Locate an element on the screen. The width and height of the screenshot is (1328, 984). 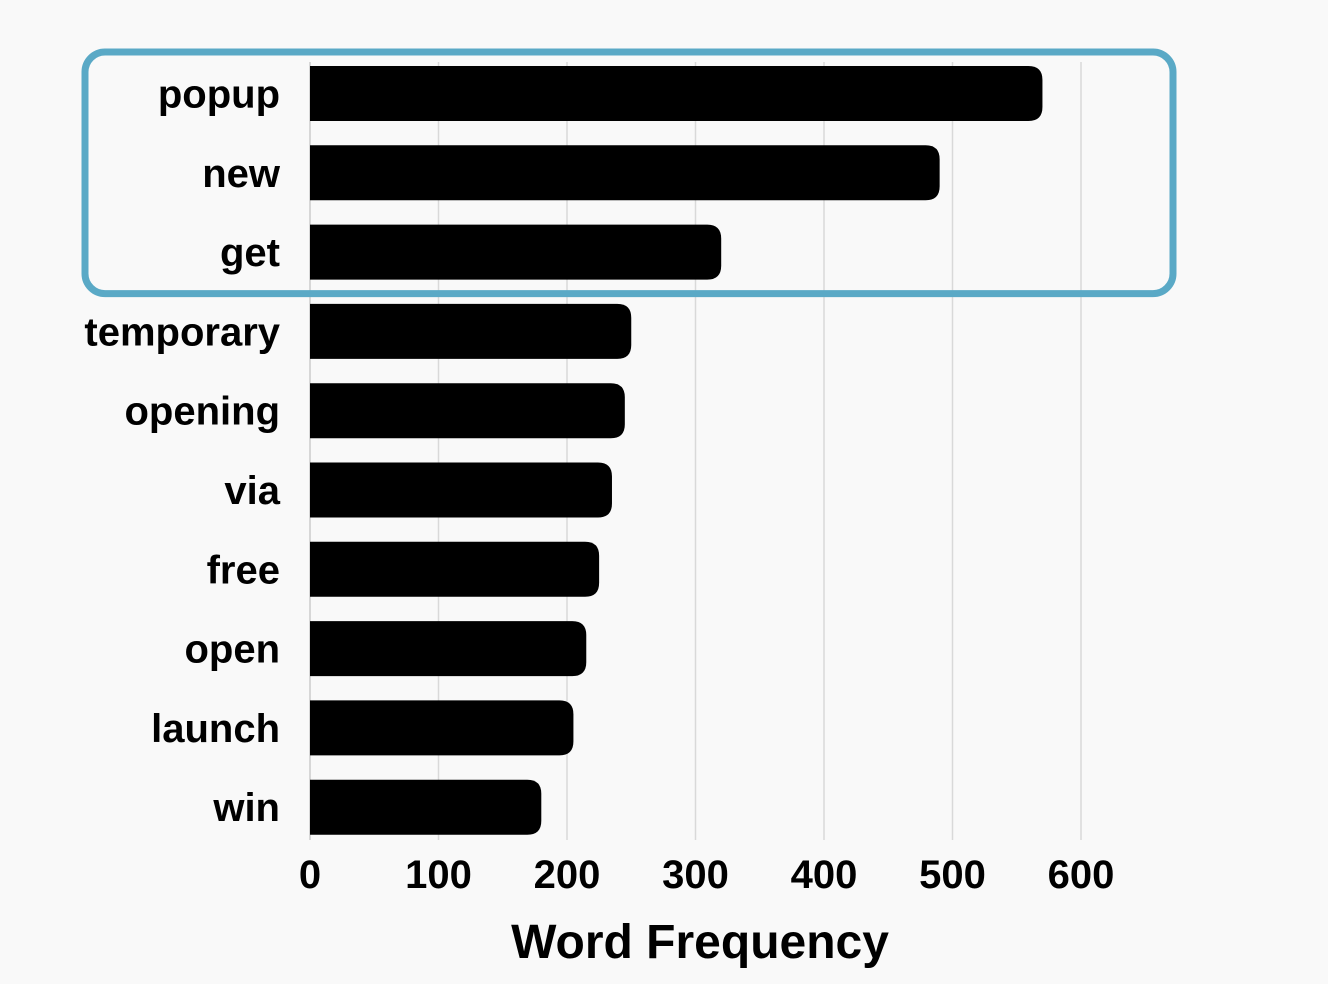
x-axis-ticks: 0 100 200 300 400 500 600 is located at coordinates (707, 875).